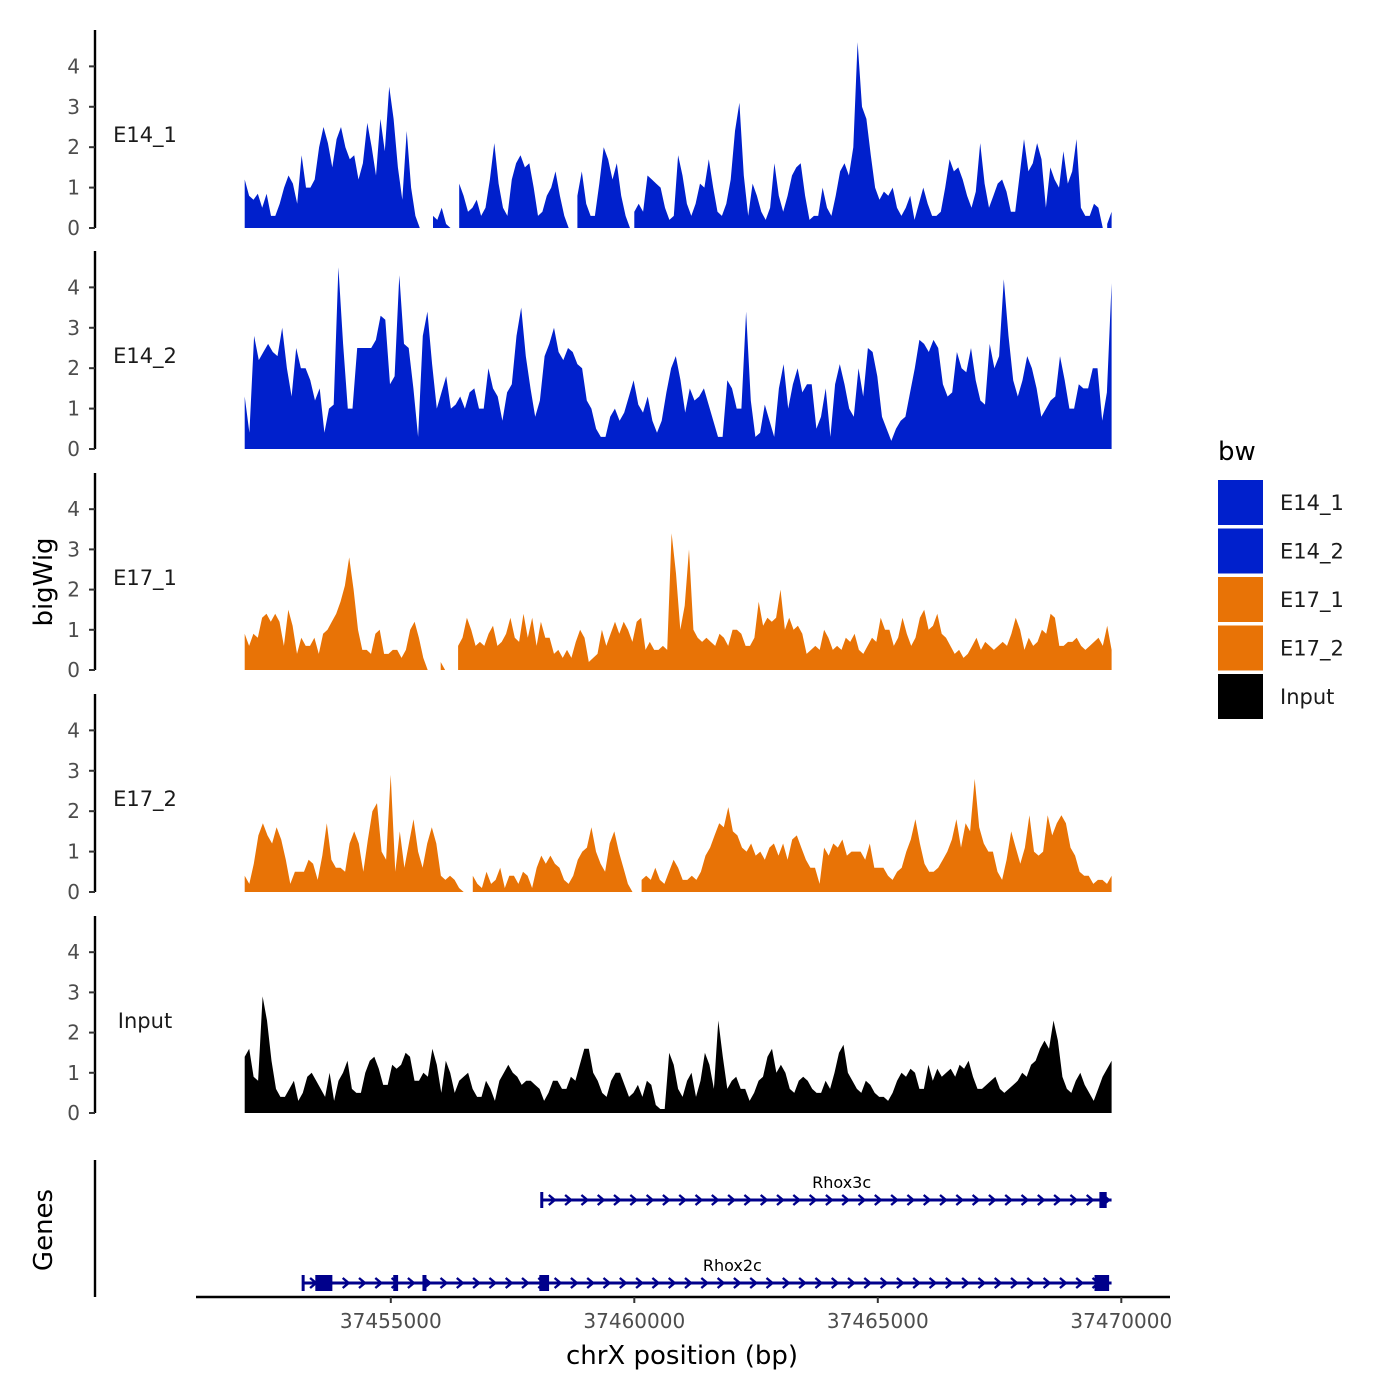  I want to click on legend-label: E17_1, so click(1312, 600).